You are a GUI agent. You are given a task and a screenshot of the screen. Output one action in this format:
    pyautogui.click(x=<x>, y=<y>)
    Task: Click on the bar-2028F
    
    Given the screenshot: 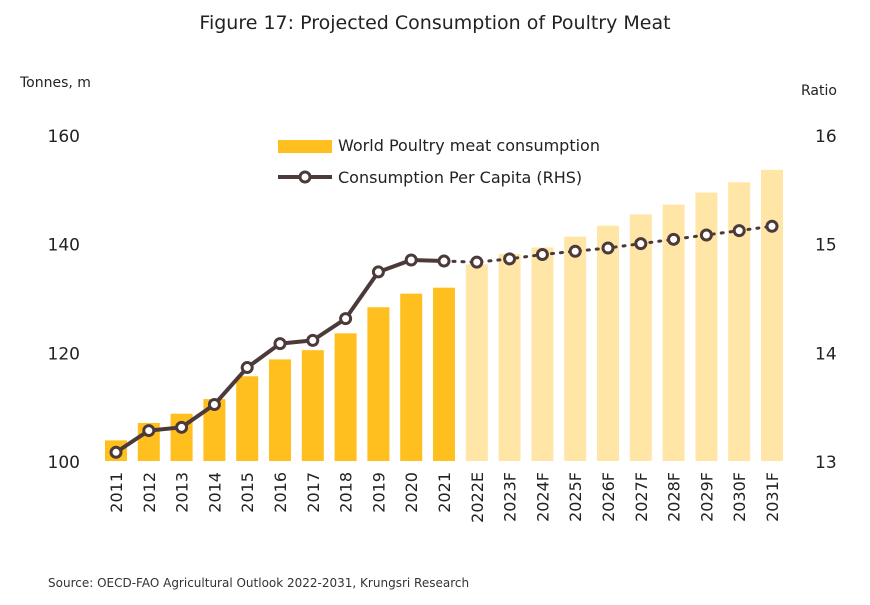 What is the action you would take?
    pyautogui.click(x=673, y=332)
    